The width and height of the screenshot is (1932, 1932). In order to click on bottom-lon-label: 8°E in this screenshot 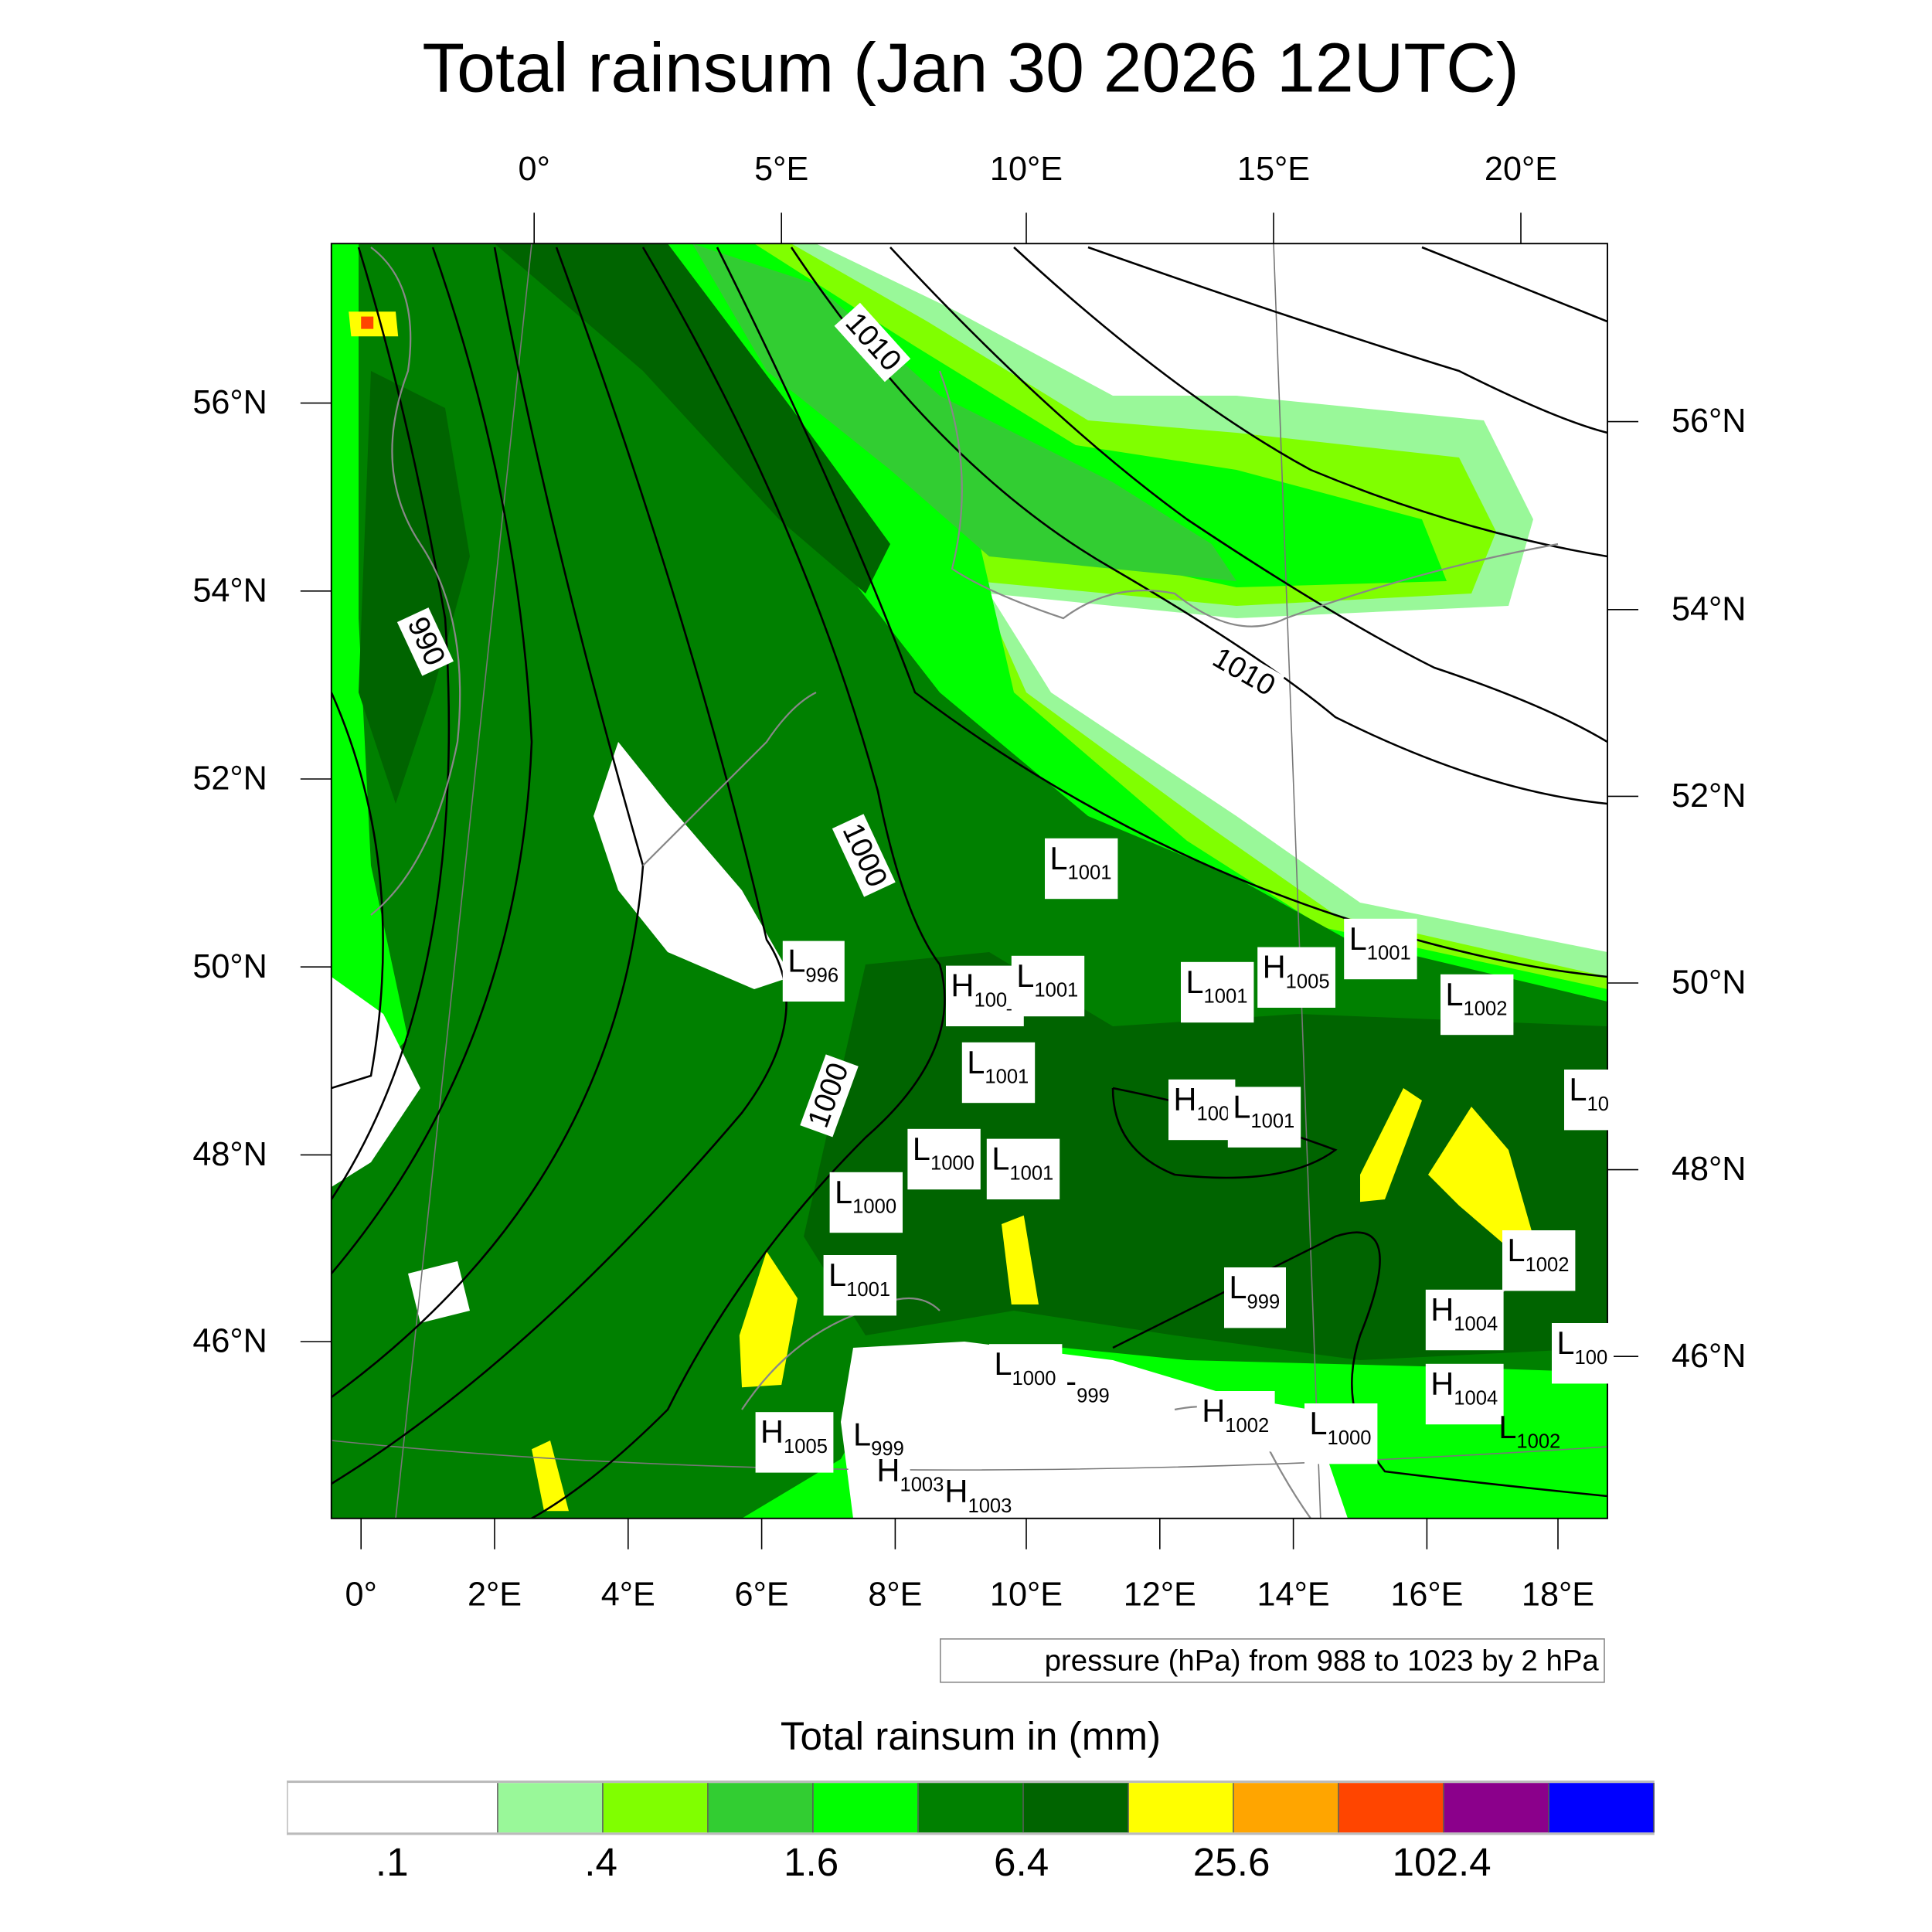, I will do `click(896, 1595)`.